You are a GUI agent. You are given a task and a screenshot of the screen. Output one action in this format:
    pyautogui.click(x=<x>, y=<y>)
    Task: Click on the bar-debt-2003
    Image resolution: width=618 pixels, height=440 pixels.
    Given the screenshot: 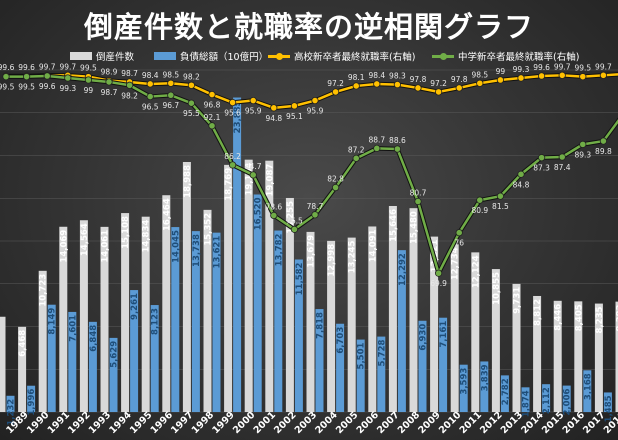 What is the action you would take?
    pyautogui.click(x=298, y=335)
    